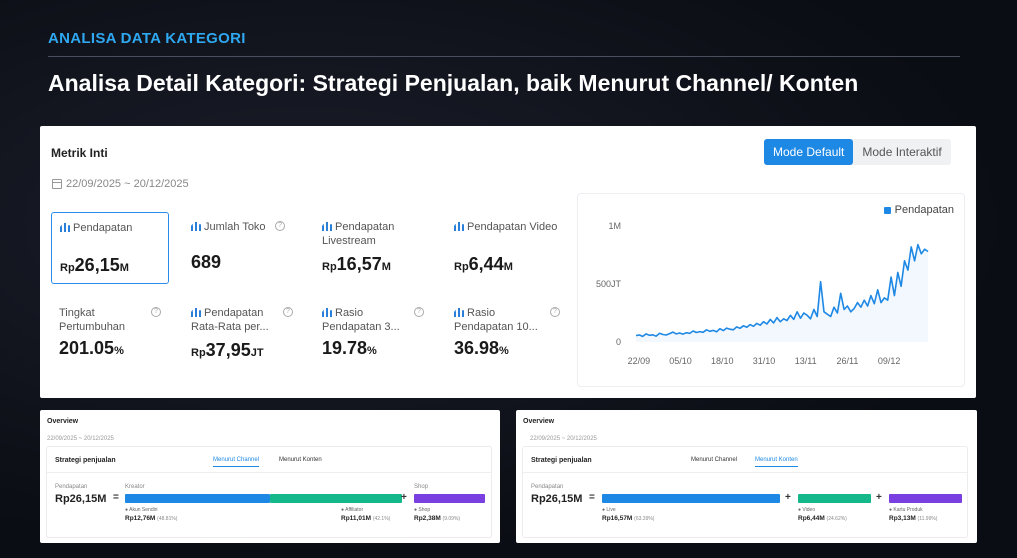 This screenshot has height=558, width=1017. What do you see at coordinates (373, 334) in the screenshot?
I see `metric-card-rasio-pendapatan-3: Rasio Pendapatan 3... ? 19.78%` at bounding box center [373, 334].